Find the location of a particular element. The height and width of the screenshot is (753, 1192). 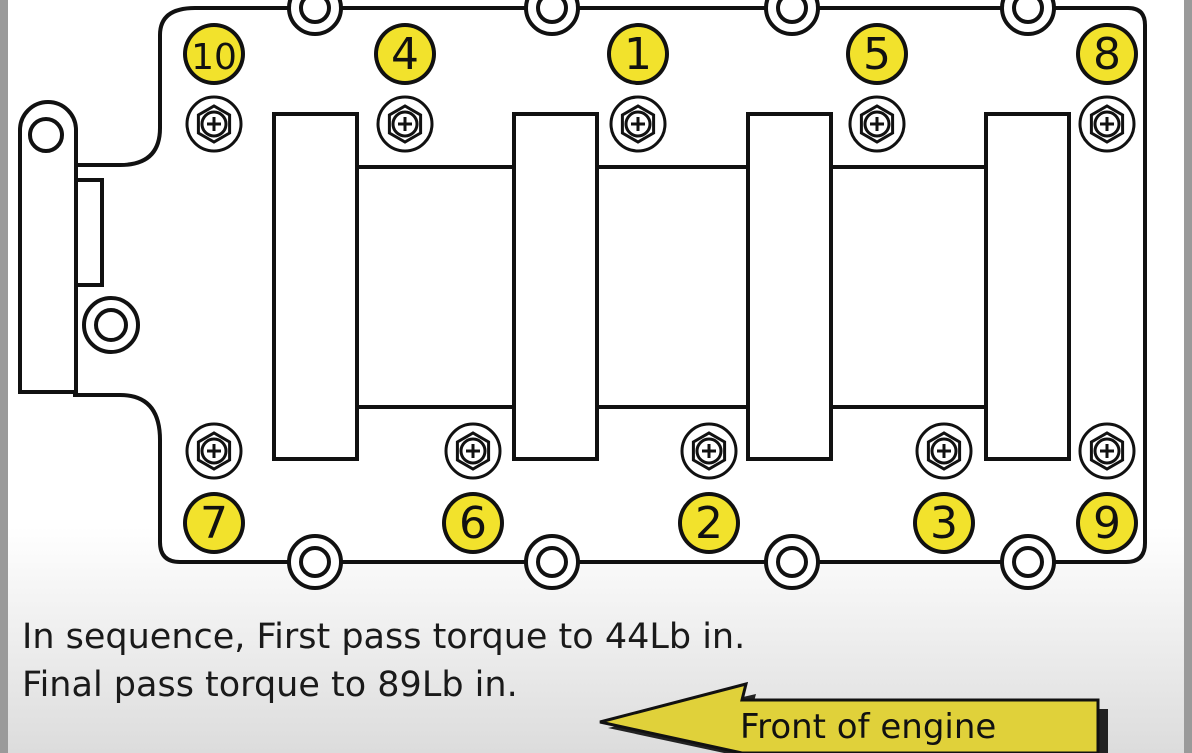

sequence-number: 9 is located at coordinates (1107, 523).